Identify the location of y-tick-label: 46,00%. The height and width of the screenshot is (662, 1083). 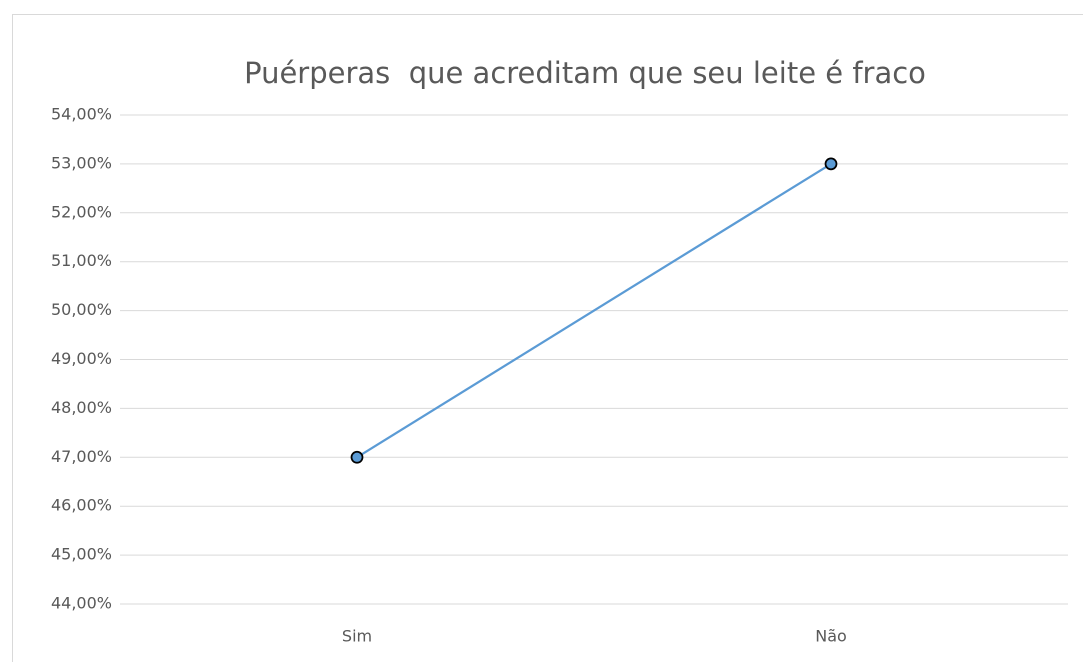
(81, 505).